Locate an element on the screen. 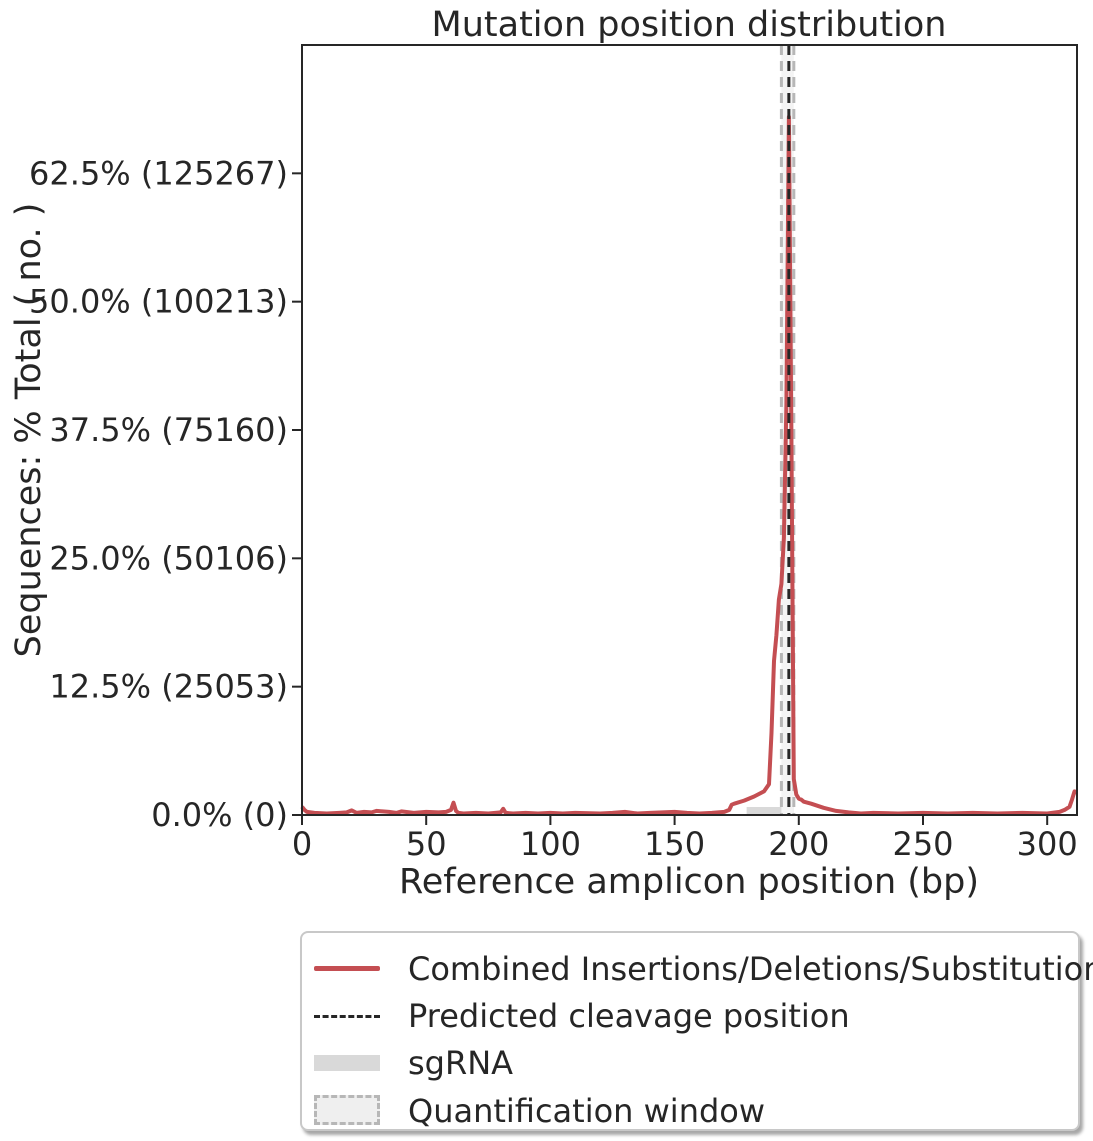 This screenshot has width=1093, height=1141. chart-title: Mutation position distribution is located at coordinates (689, 25).